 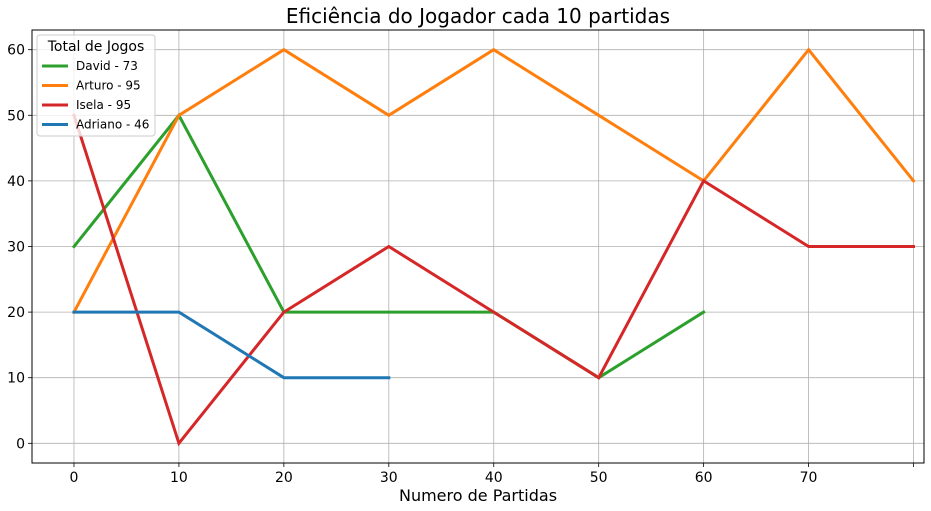 What do you see at coordinates (478, 495) in the screenshot?
I see `x-axis-label: Numero de Partidas` at bounding box center [478, 495].